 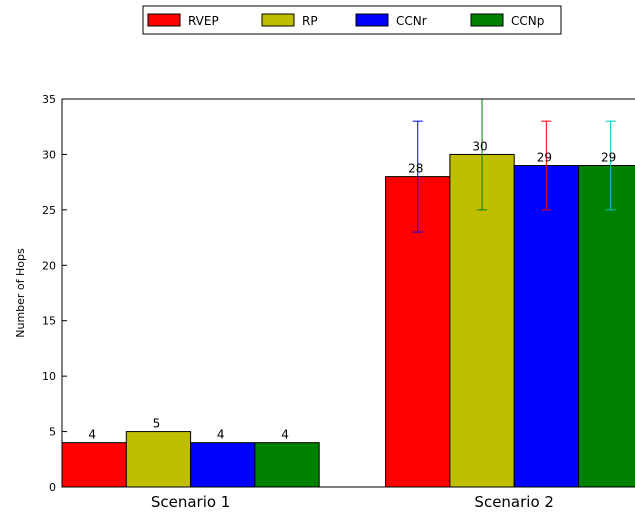 I want to click on data-label: 30, so click(x=479, y=146).